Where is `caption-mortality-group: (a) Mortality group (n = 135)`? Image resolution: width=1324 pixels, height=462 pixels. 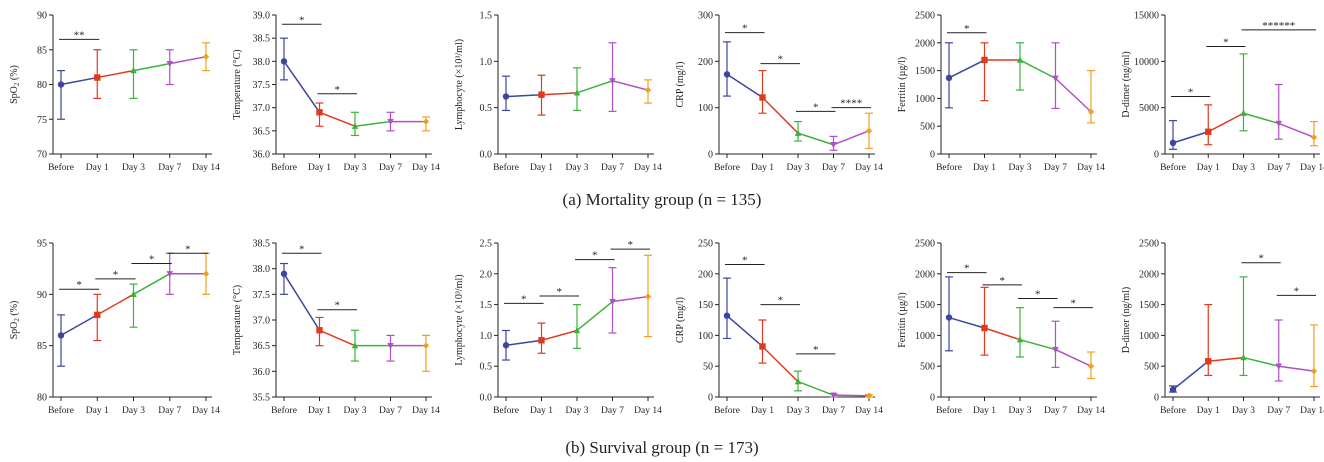
caption-mortality-group: (a) Mortality group (n = 135) is located at coordinates (662, 199).